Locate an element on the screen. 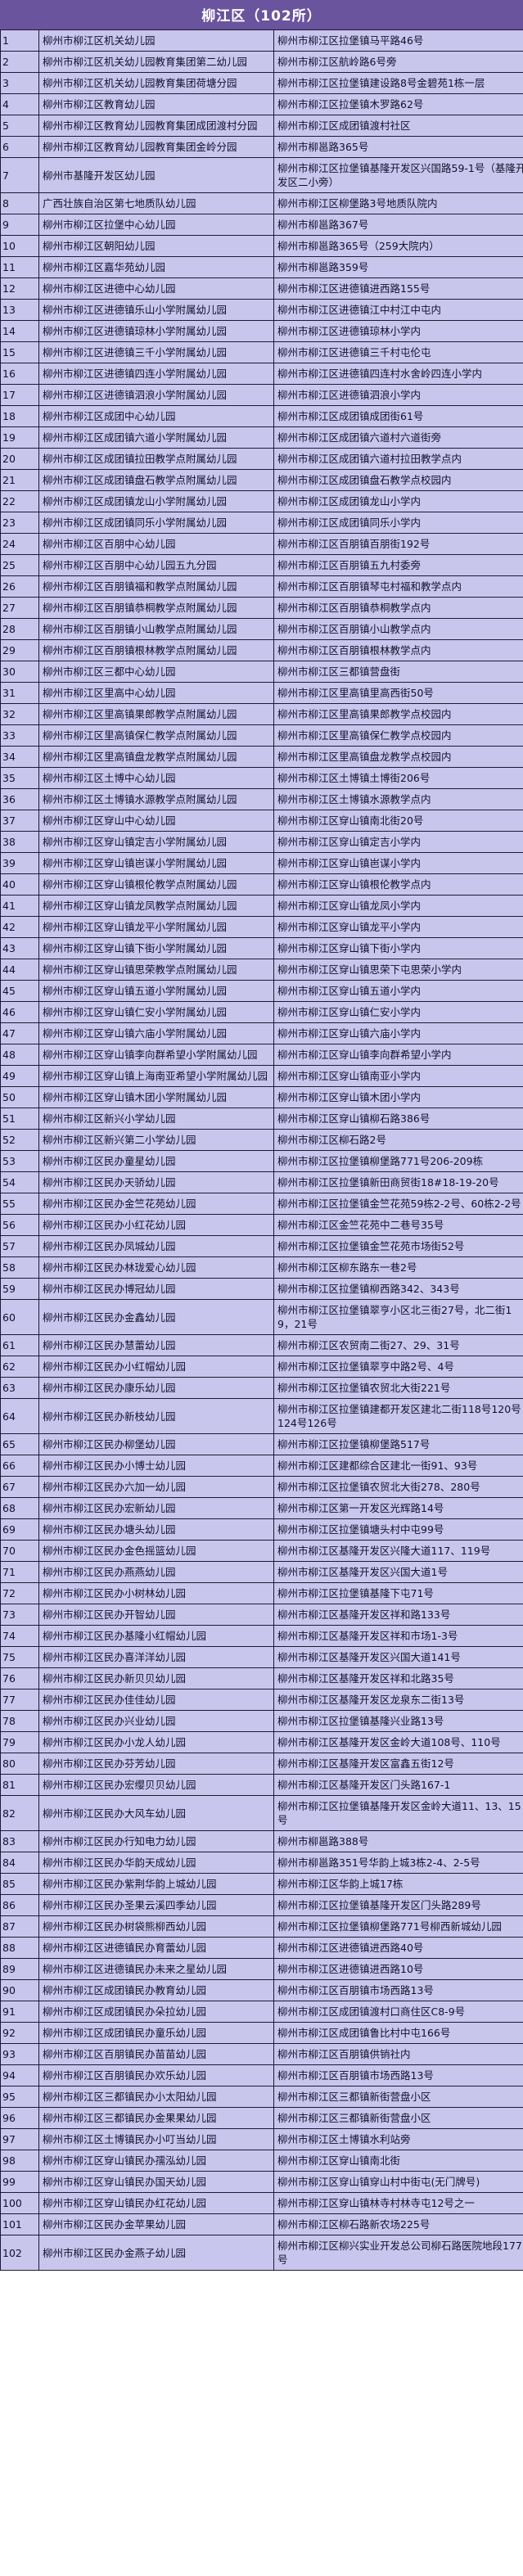 The height and width of the screenshot is (2576, 523). kindergarten-name-cell: 柳州市柳江区民办柳堡幼儿园 is located at coordinates (156, 1444).